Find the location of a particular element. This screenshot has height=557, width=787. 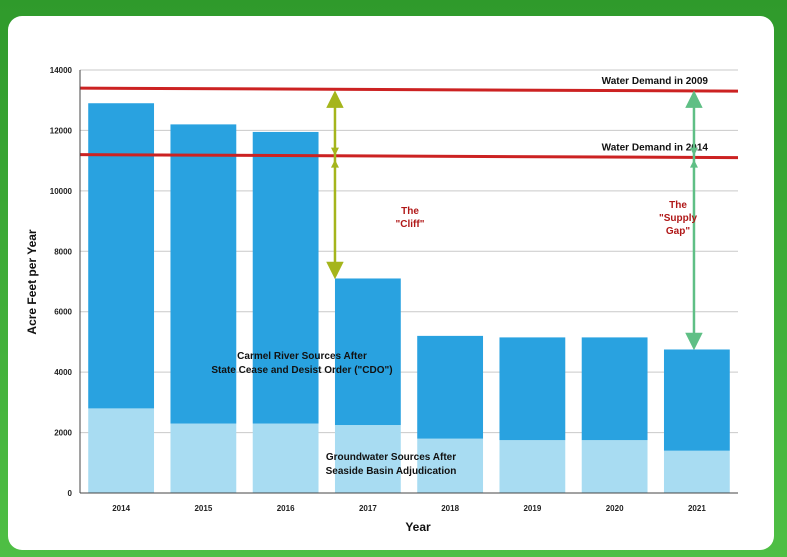

y-tick-label: 0 is located at coordinates (70, 493).